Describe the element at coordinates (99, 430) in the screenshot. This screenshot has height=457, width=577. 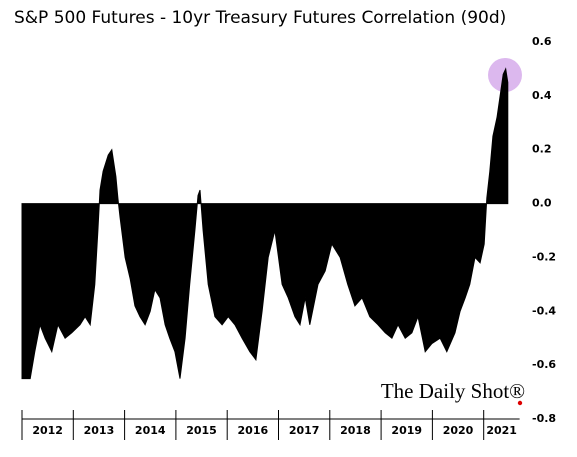
I see `x-tick-label: 2013` at that location.